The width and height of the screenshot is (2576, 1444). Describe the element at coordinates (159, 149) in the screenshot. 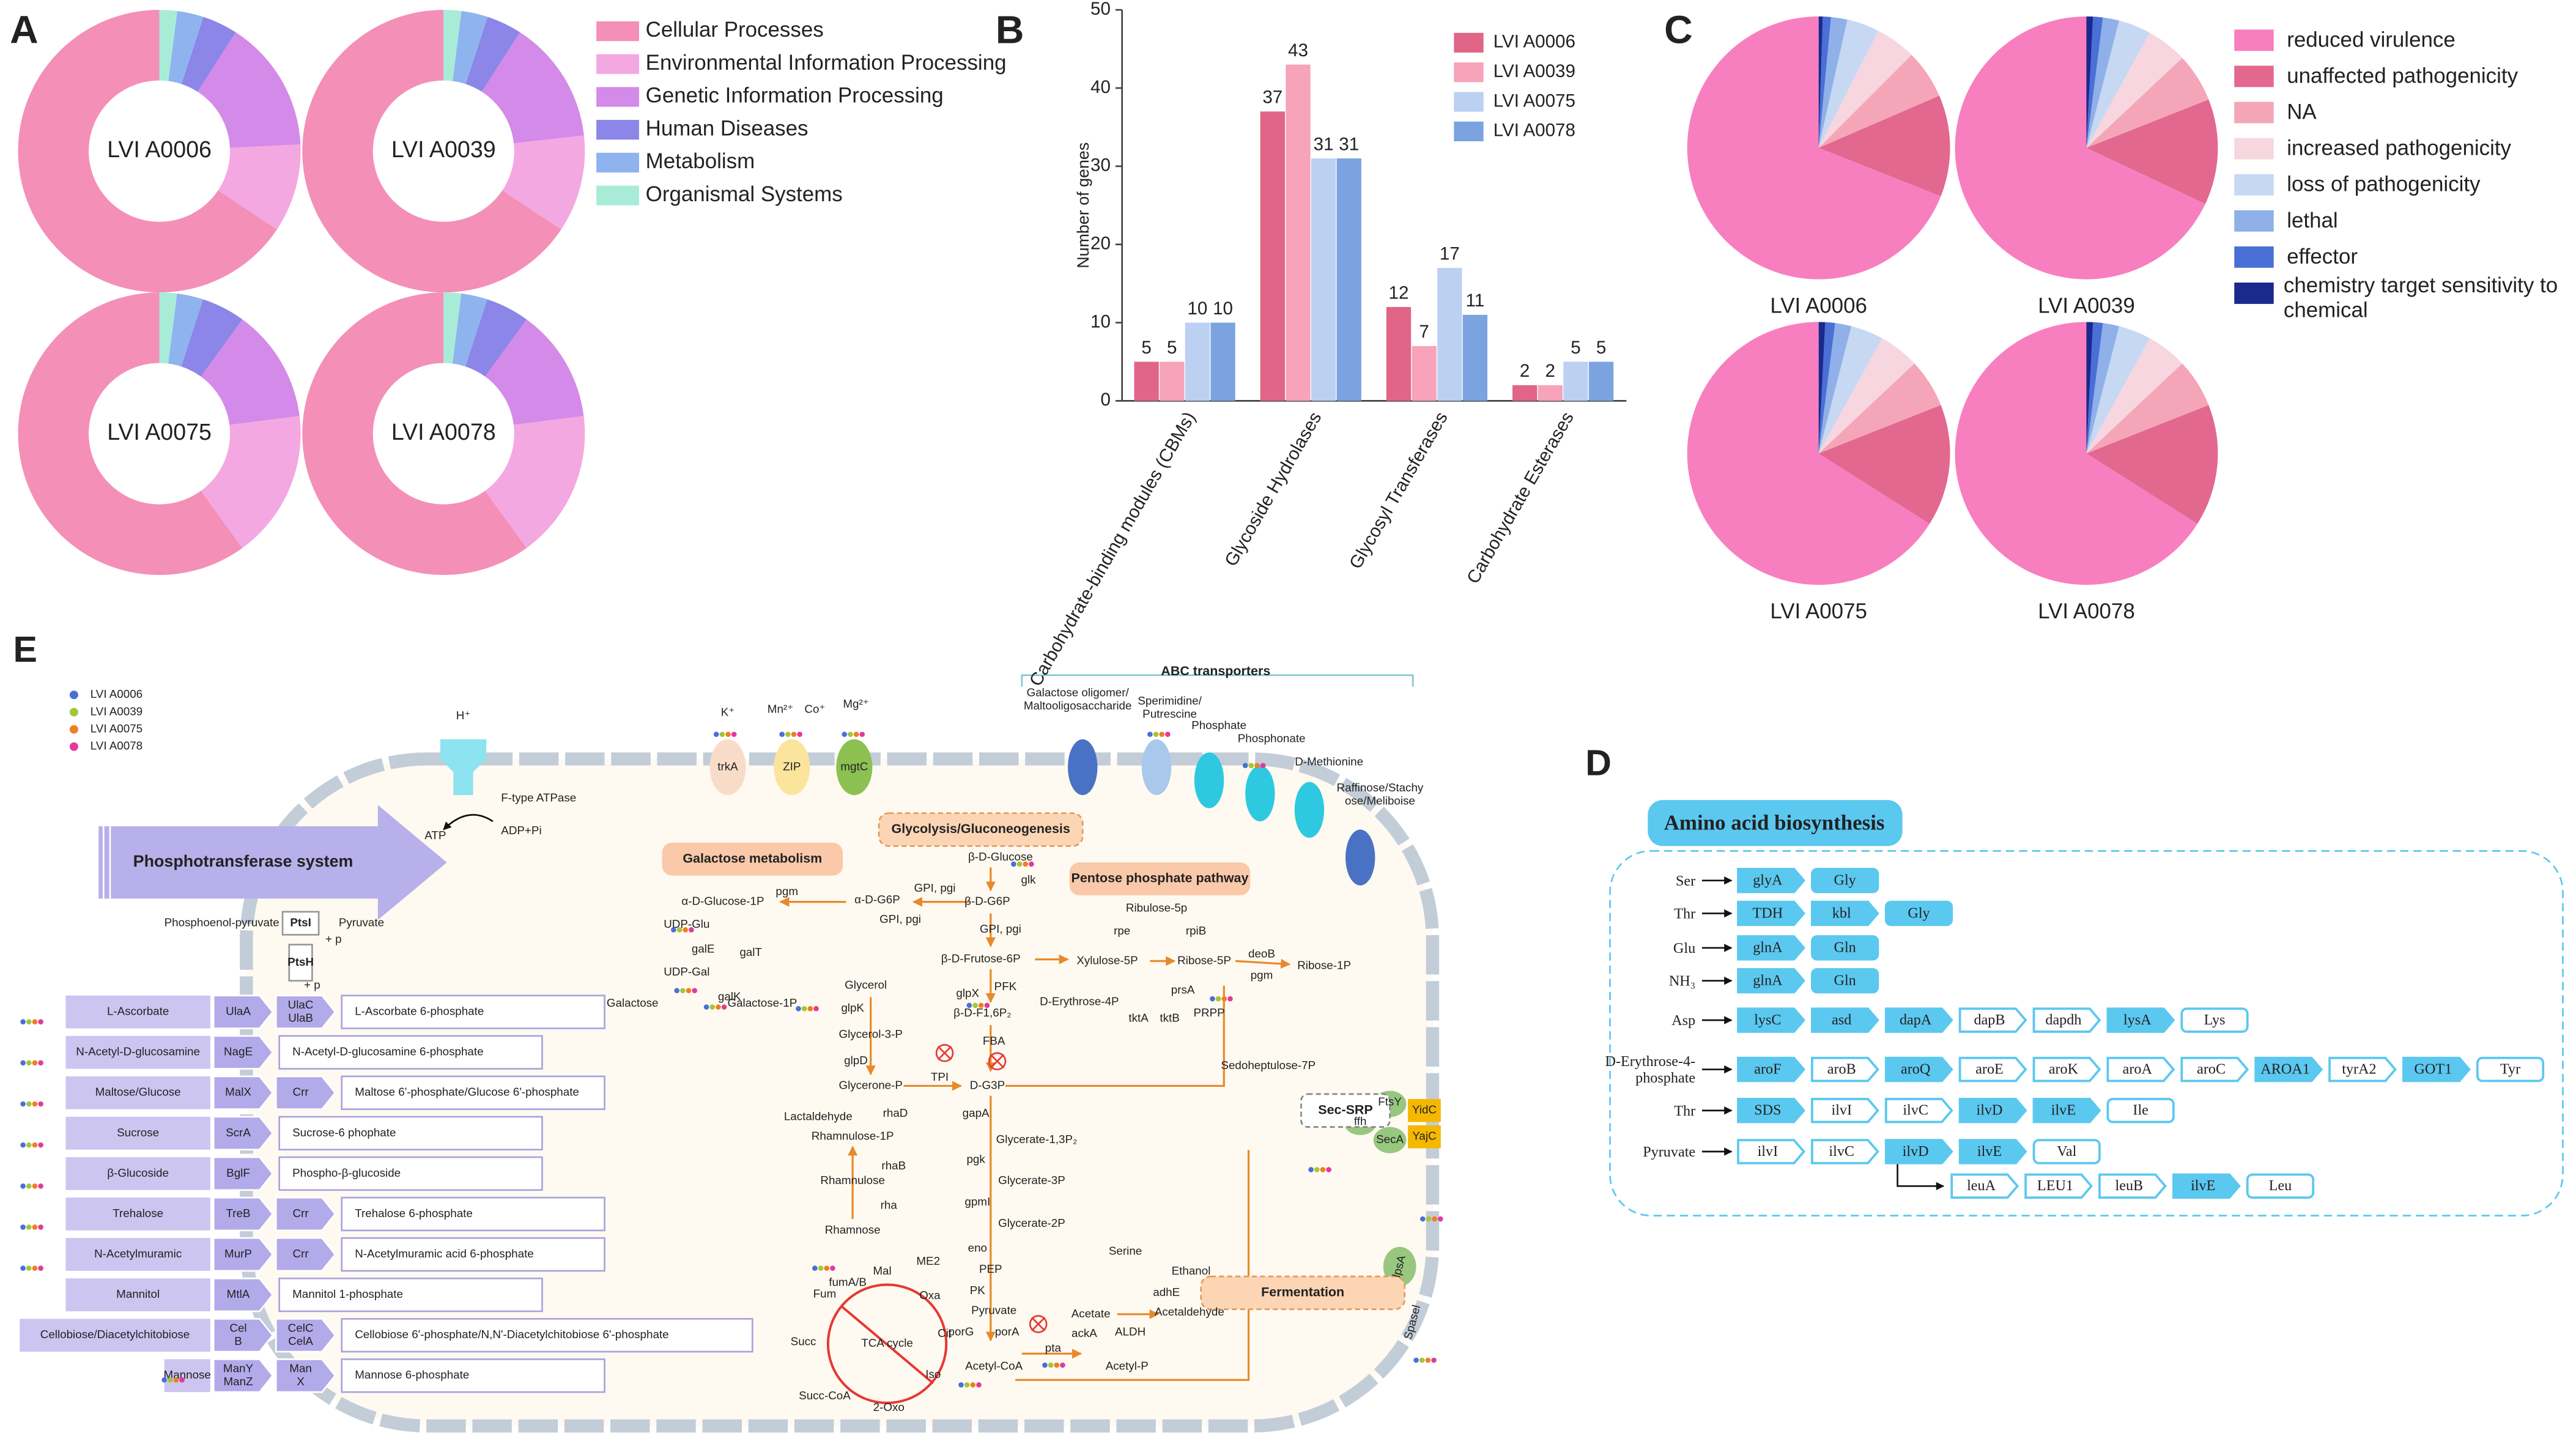

I see `series-label: LVI A0006` at that location.